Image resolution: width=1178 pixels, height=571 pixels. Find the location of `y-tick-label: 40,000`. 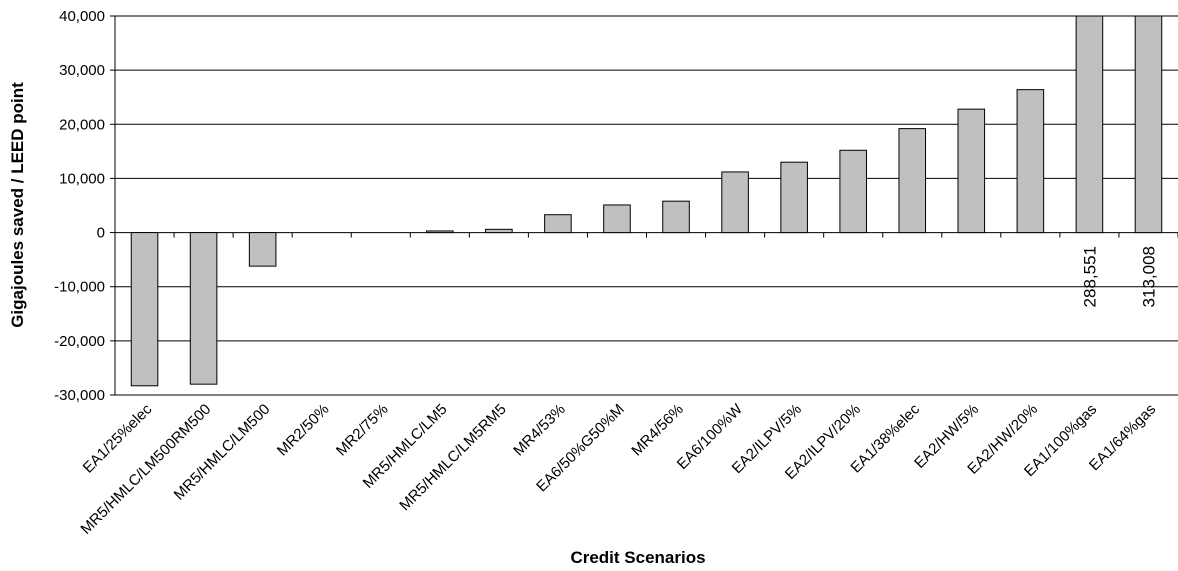

y-tick-label: 40,000 is located at coordinates (82, 16).